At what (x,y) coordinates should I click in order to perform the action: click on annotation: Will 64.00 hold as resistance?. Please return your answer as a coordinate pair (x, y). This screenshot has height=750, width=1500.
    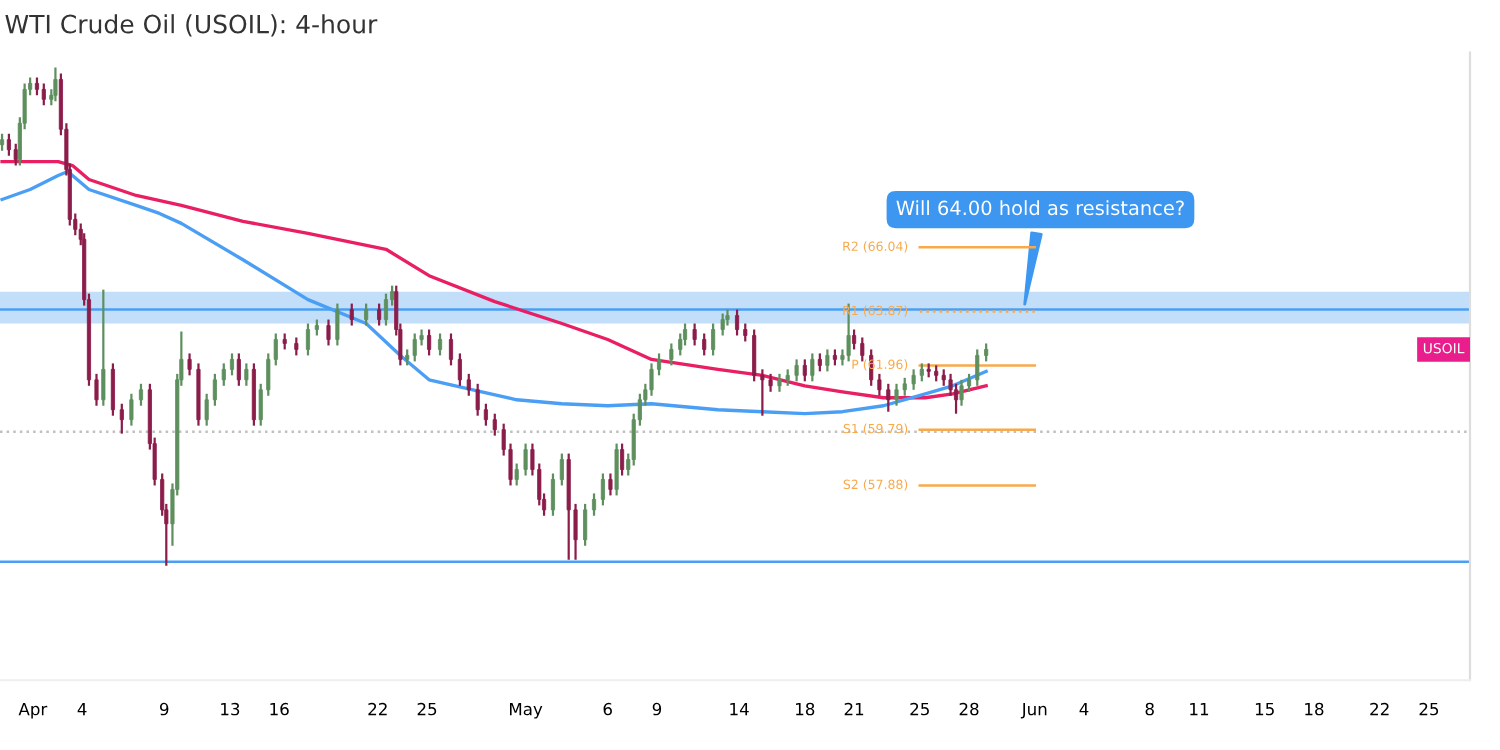
    Looking at the image, I should click on (1040, 208).